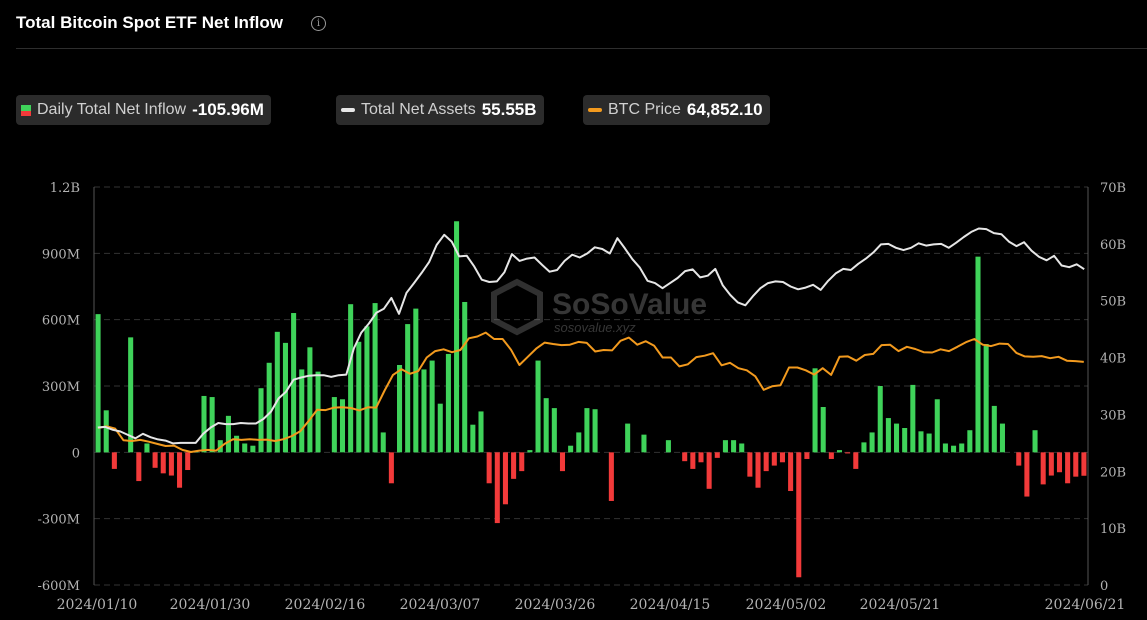 Image resolution: width=1147 pixels, height=620 pixels. I want to click on x-tick-label: 2024/01/30, so click(210, 605).